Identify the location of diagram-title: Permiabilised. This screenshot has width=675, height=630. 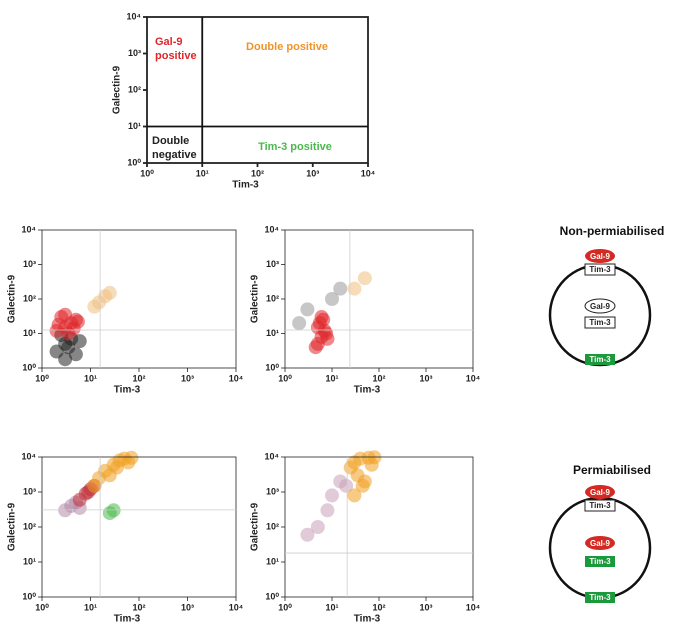
(612, 470).